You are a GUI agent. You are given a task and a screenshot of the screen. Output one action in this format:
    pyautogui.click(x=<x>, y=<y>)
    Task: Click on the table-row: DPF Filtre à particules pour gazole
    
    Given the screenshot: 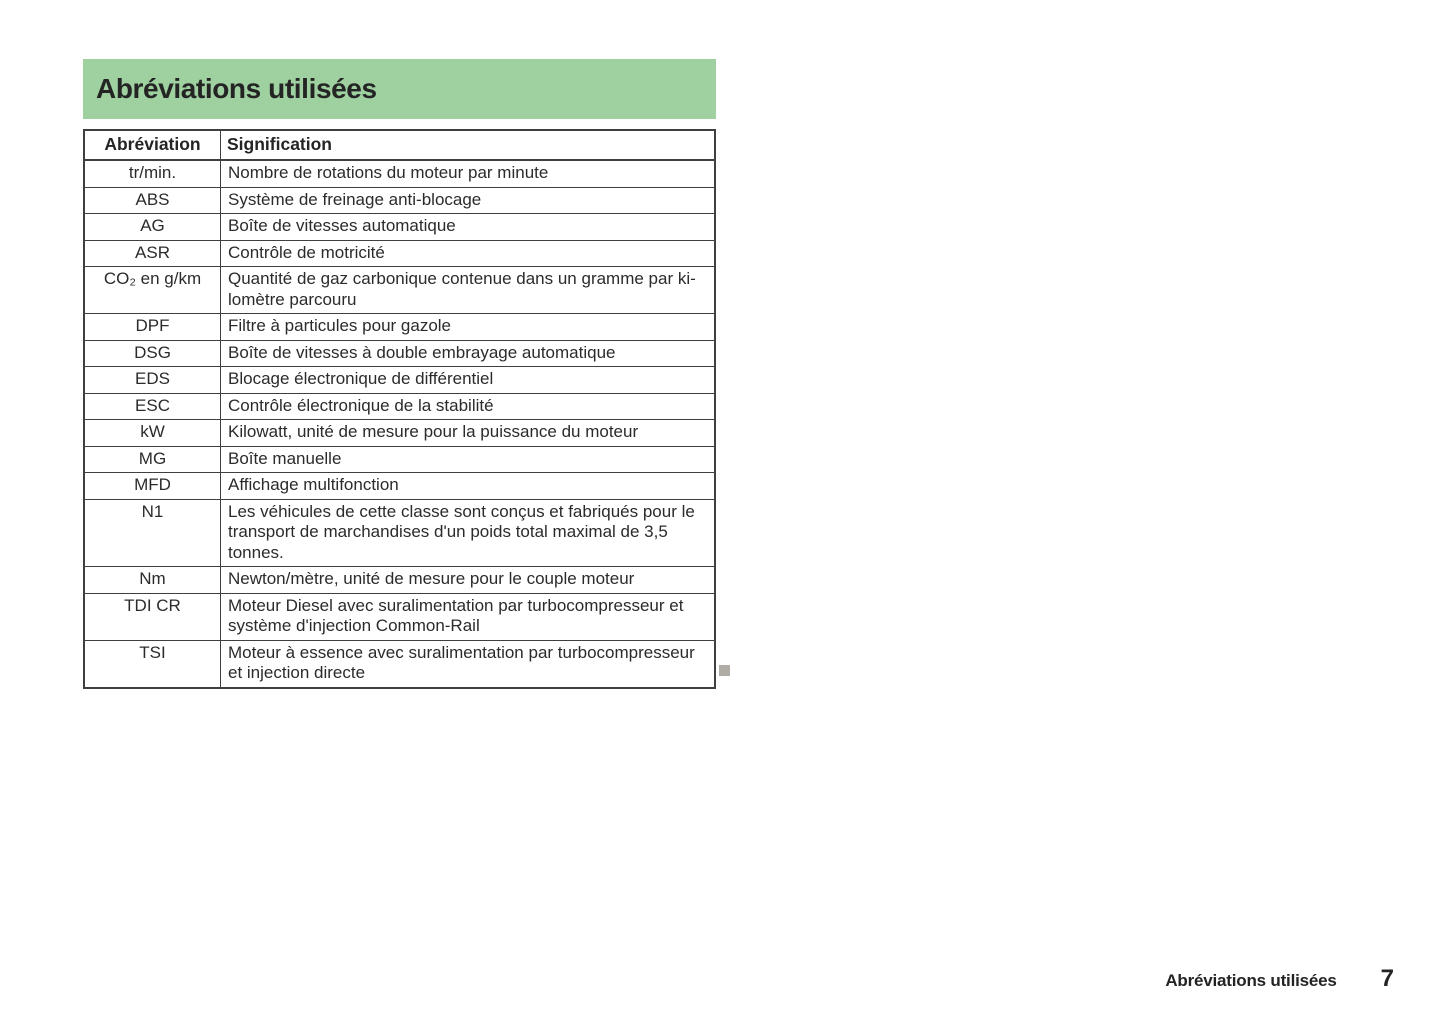 What is the action you would take?
    pyautogui.click(x=399, y=326)
    